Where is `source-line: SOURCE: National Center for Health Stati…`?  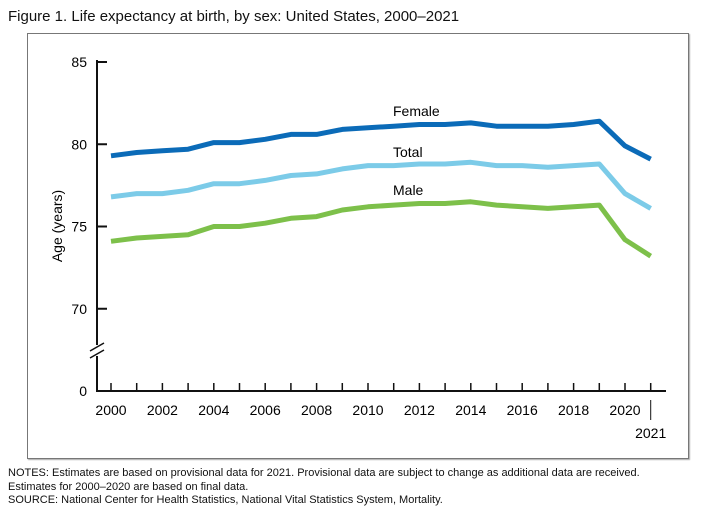 source-line: SOURCE: National Center for Health Stati… is located at coordinates (225, 500).